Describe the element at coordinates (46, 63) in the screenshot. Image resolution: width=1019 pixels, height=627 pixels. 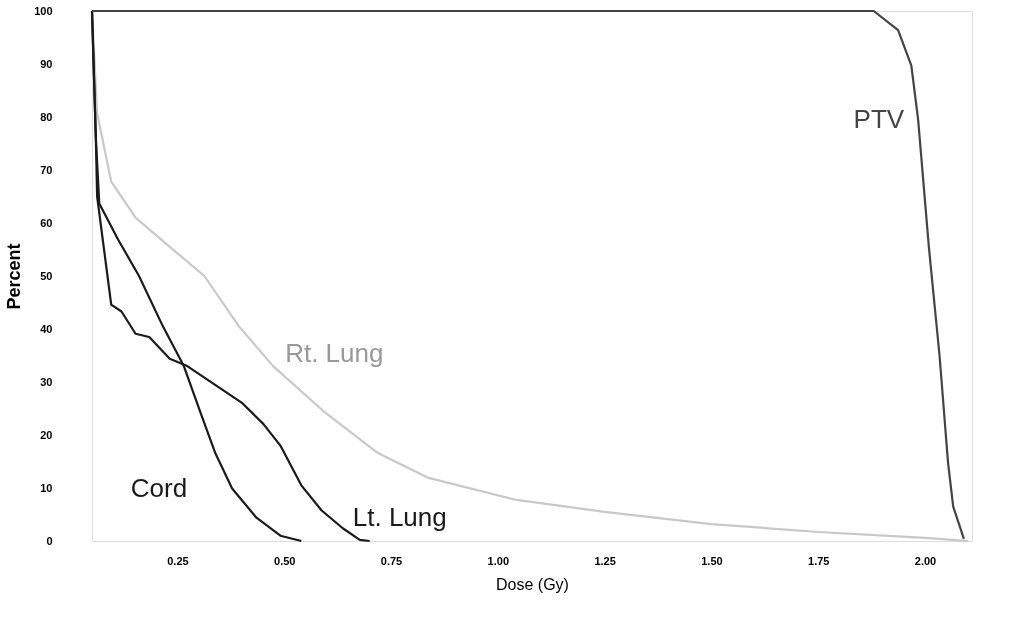
I see `y-tick-label: 90` at that location.